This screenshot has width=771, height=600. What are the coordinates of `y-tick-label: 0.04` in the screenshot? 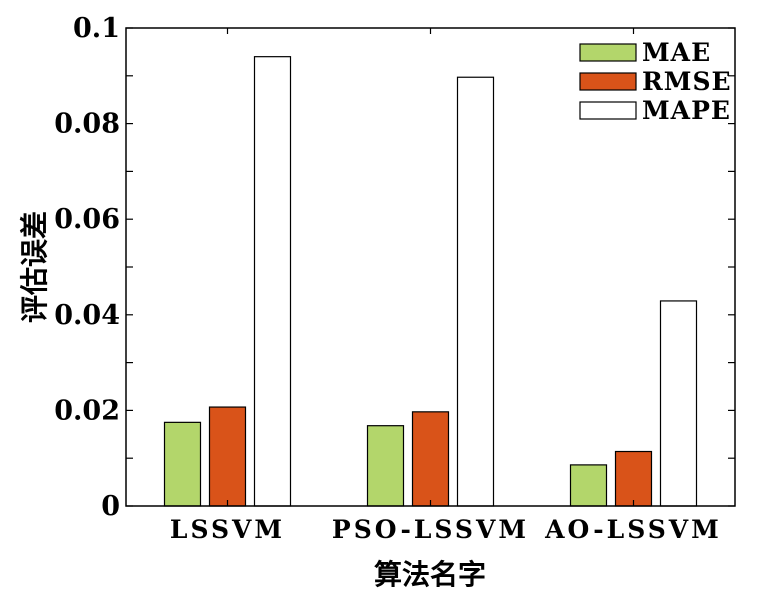 It's located at (87, 315).